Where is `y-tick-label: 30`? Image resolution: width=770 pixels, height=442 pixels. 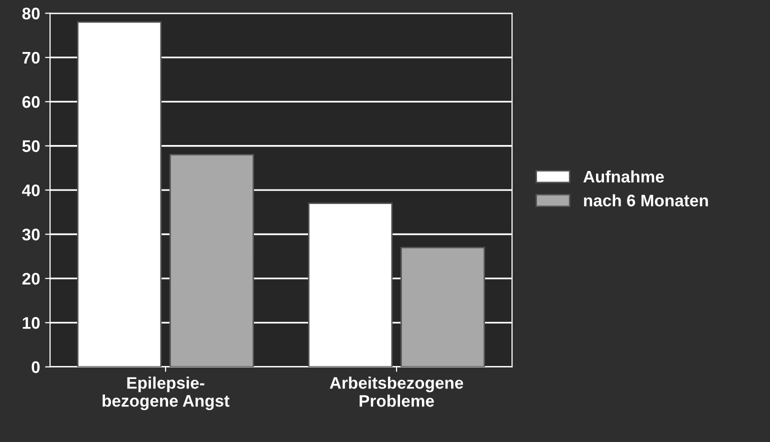
y-tick-label: 30 is located at coordinates (31, 234).